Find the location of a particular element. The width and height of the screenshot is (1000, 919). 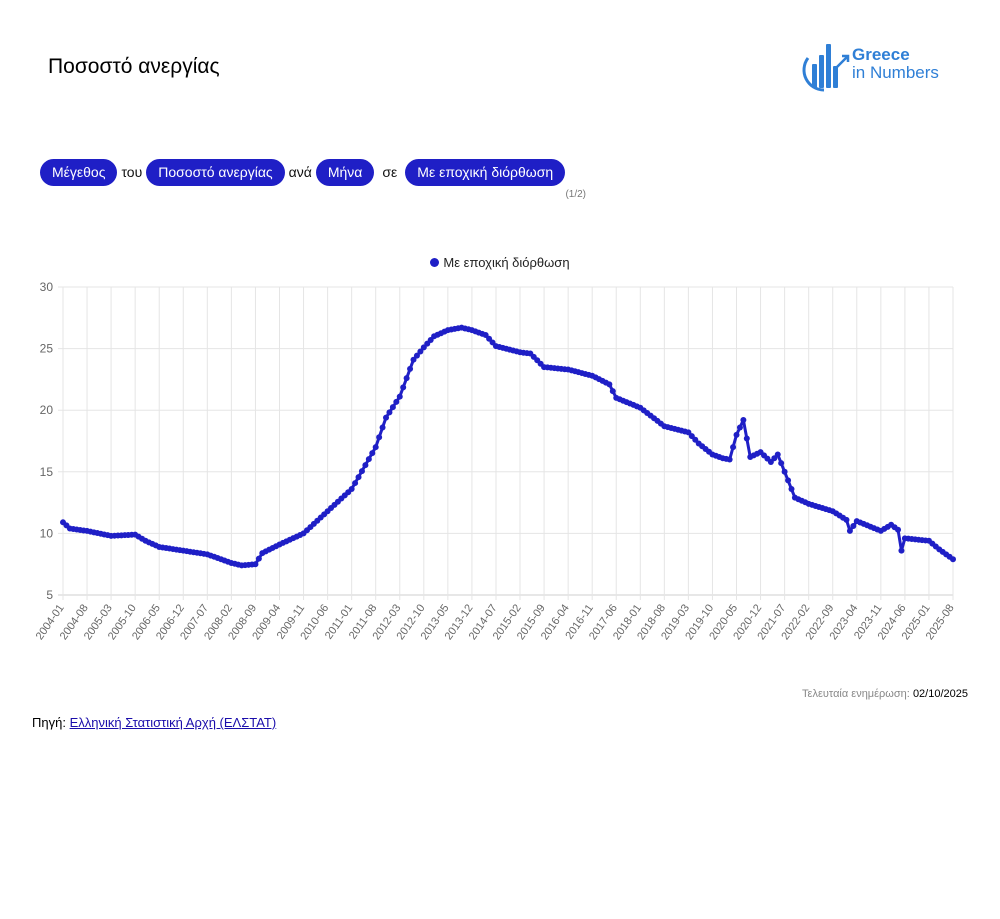

source-label: Πηγή: is located at coordinates (49, 722).